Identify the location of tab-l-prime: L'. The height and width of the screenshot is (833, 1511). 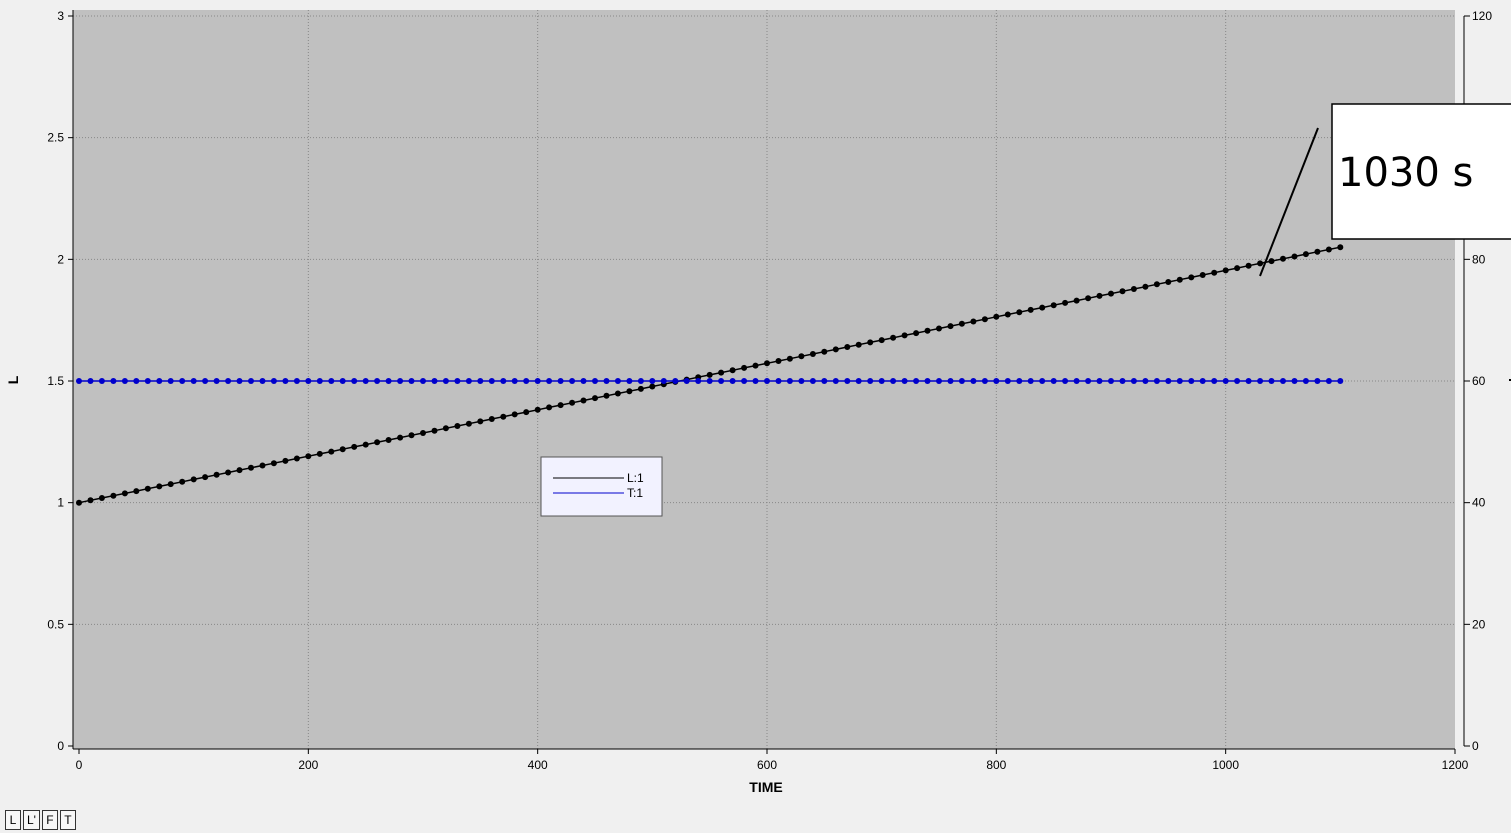
(31, 820).